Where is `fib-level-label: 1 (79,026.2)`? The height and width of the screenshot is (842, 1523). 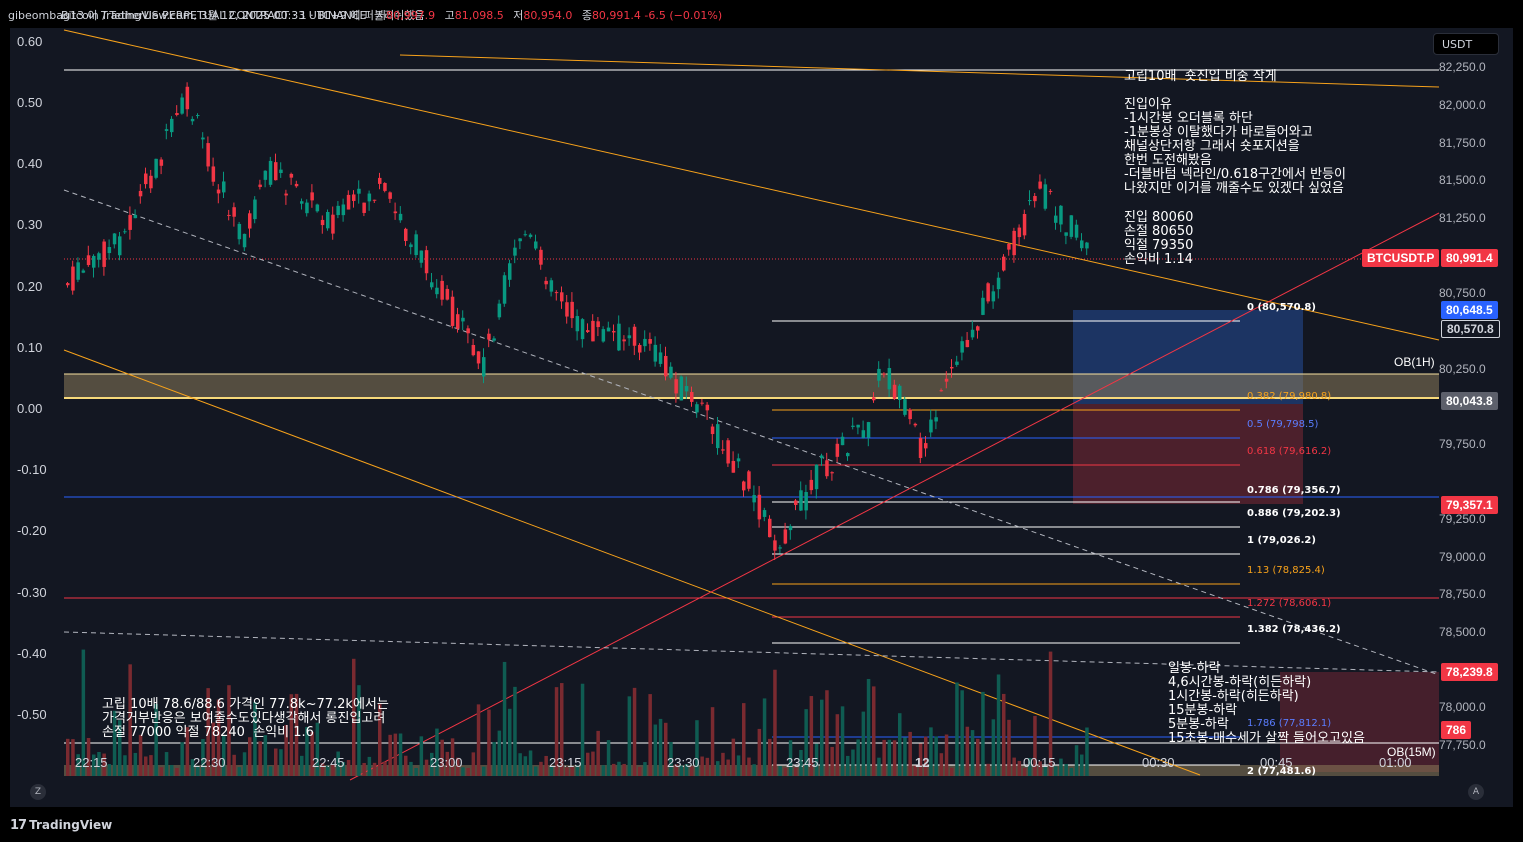 fib-level-label: 1 (79,026.2) is located at coordinates (1281, 540).